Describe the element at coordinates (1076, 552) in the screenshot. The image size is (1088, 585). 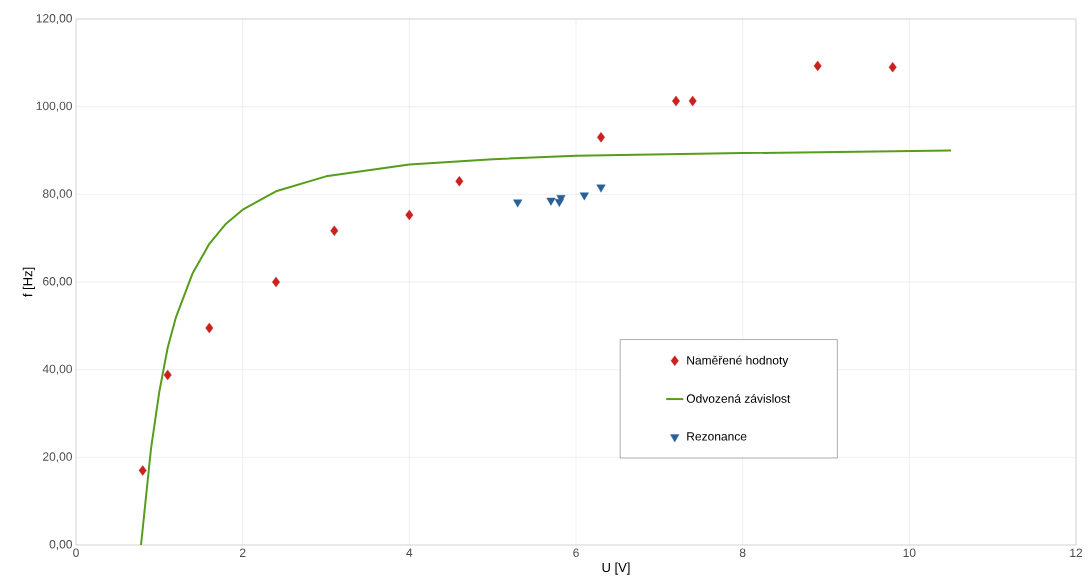
I see `x-tick-label: 12` at that location.